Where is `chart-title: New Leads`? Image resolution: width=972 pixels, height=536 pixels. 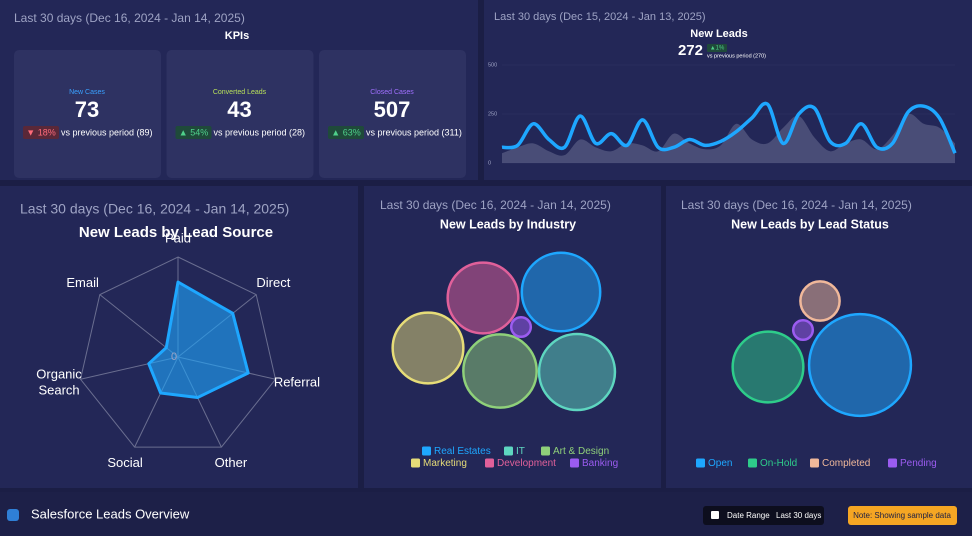
chart-title: New Leads is located at coordinates (718, 34).